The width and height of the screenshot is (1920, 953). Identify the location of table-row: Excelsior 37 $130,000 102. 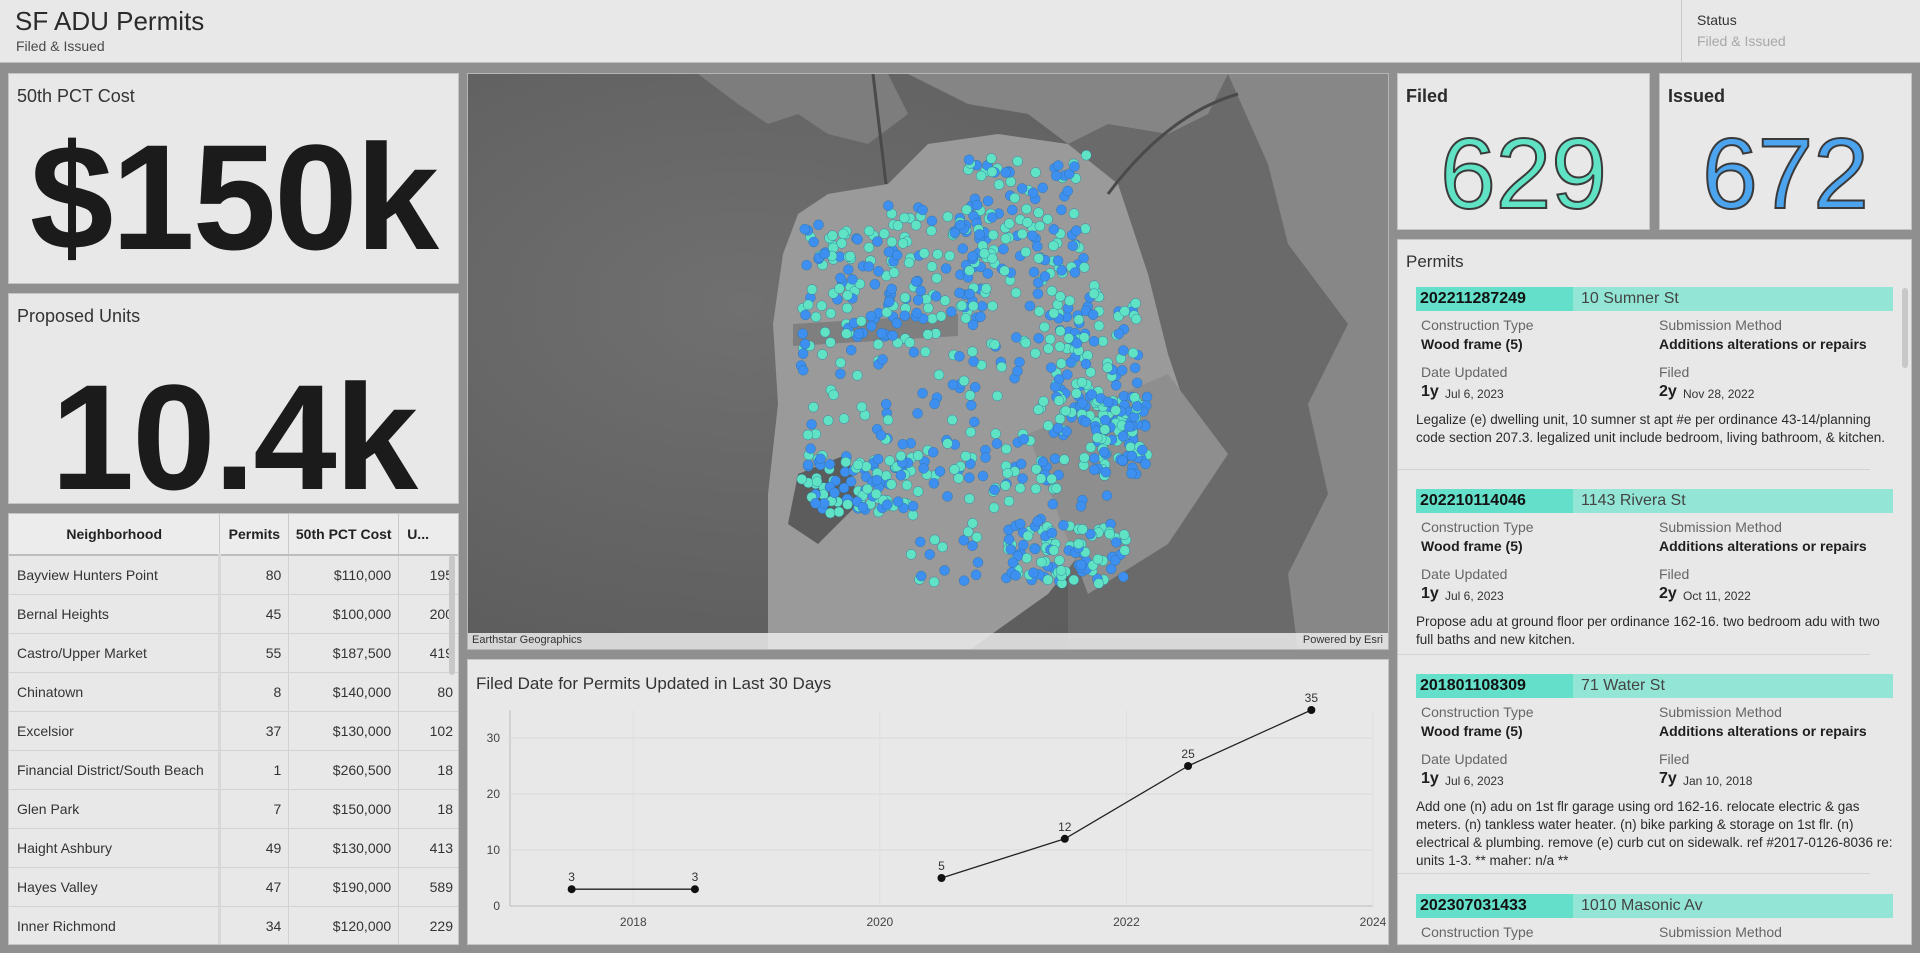
(233, 731).